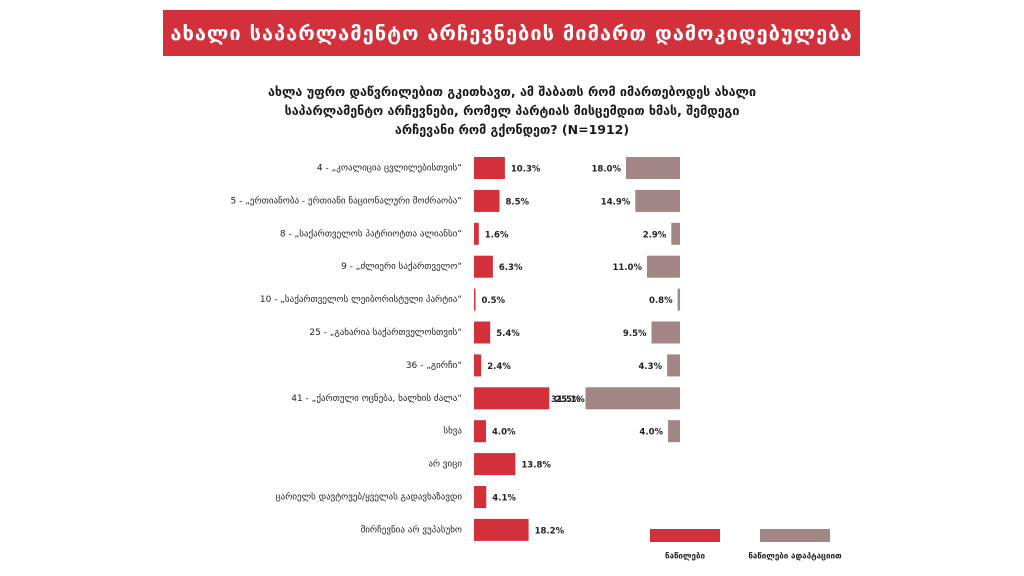 Image resolution: width=1024 pixels, height=576 pixels. What do you see at coordinates (511, 268) in the screenshot?
I see `value-label: 6.3%` at bounding box center [511, 268].